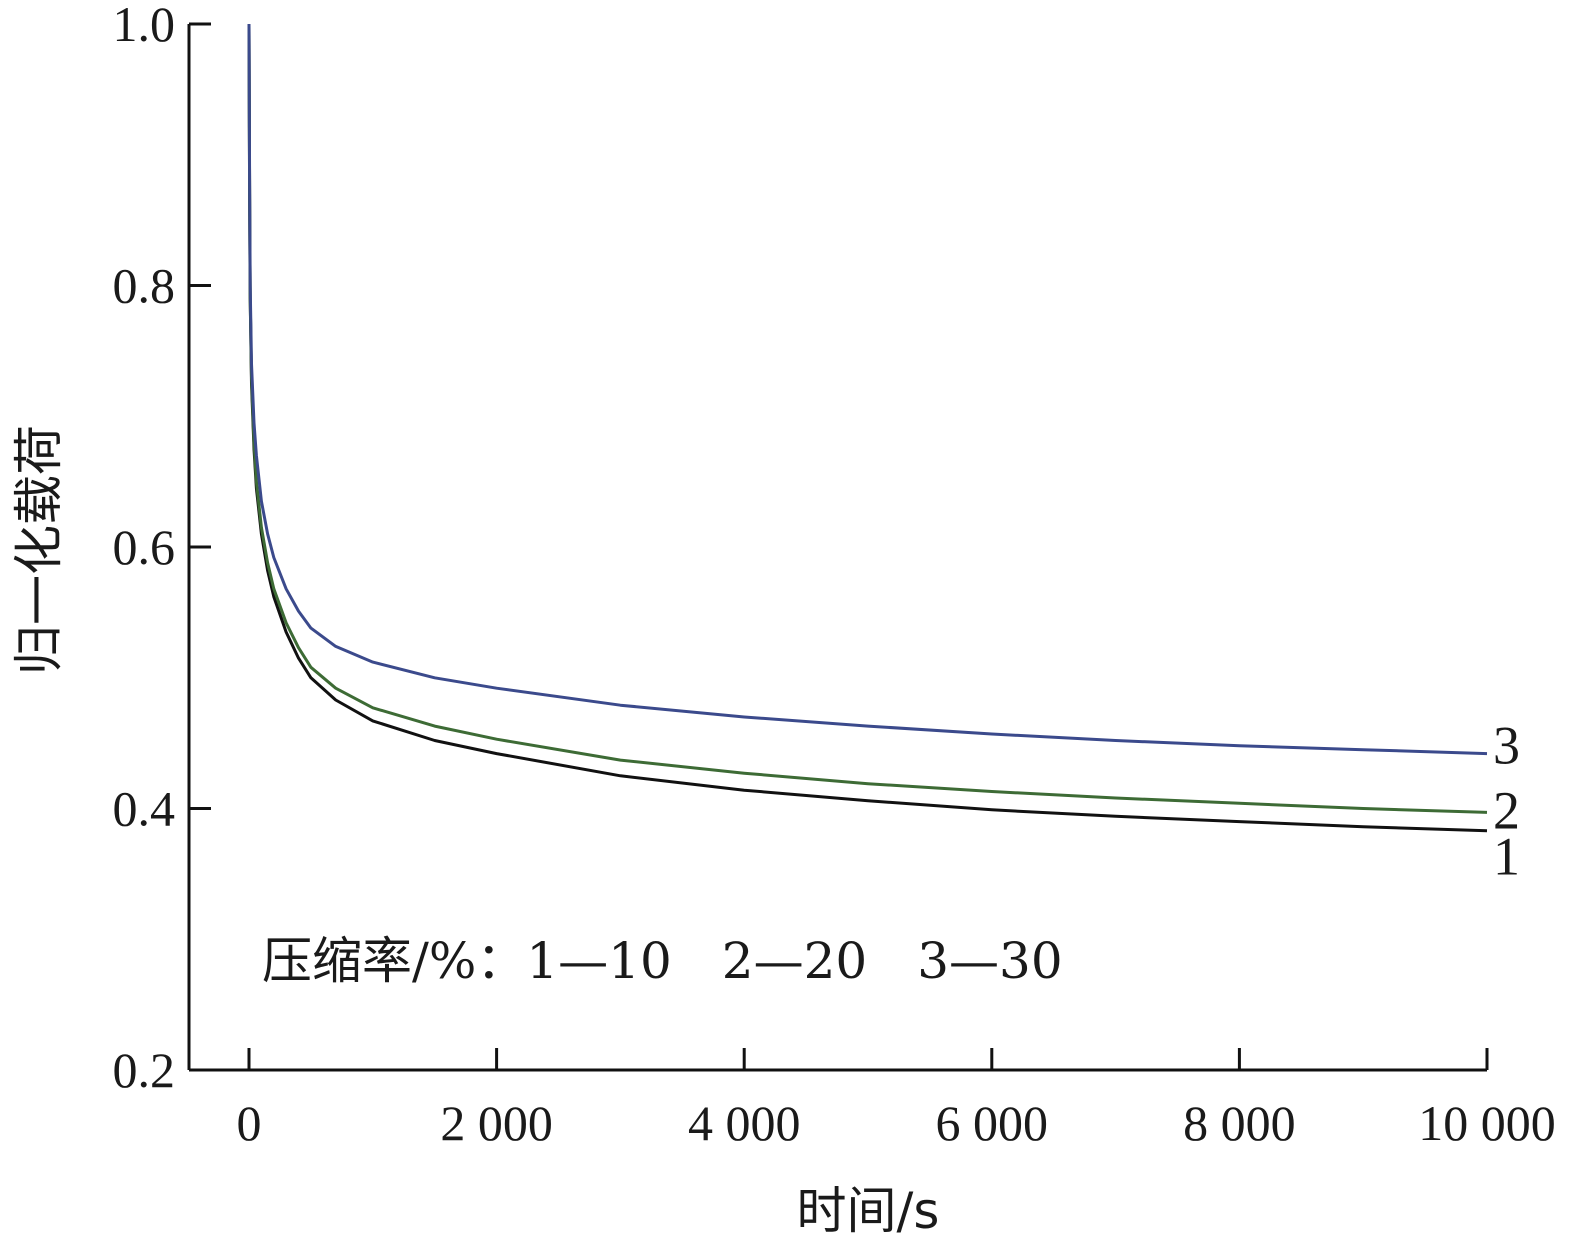 This screenshot has width=1572, height=1240. I want to click on x-tick-label: 6 000, so click(992, 1123).